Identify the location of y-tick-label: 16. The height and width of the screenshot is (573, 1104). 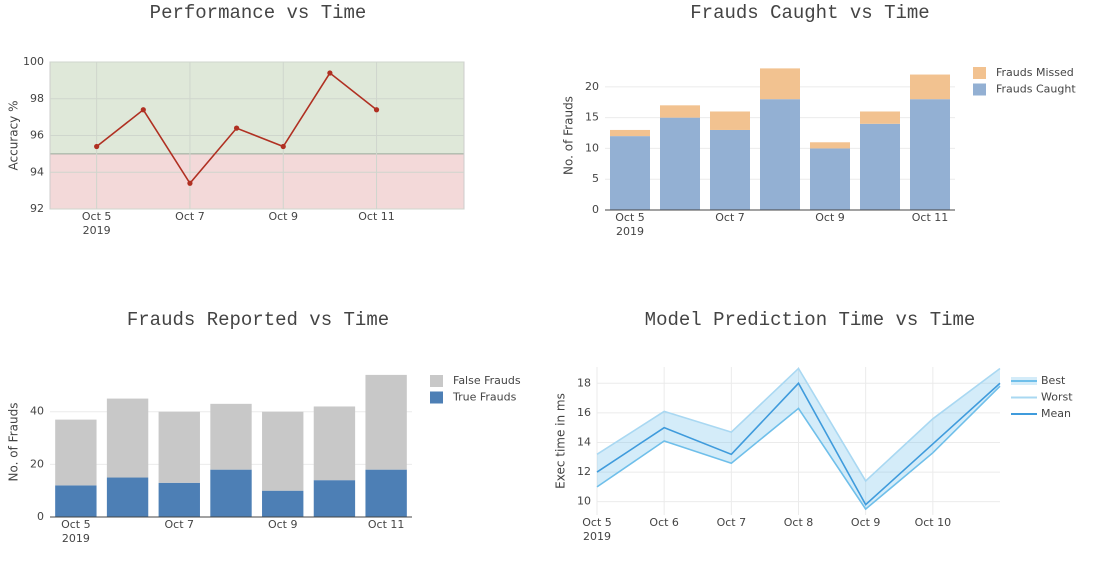
(584, 412).